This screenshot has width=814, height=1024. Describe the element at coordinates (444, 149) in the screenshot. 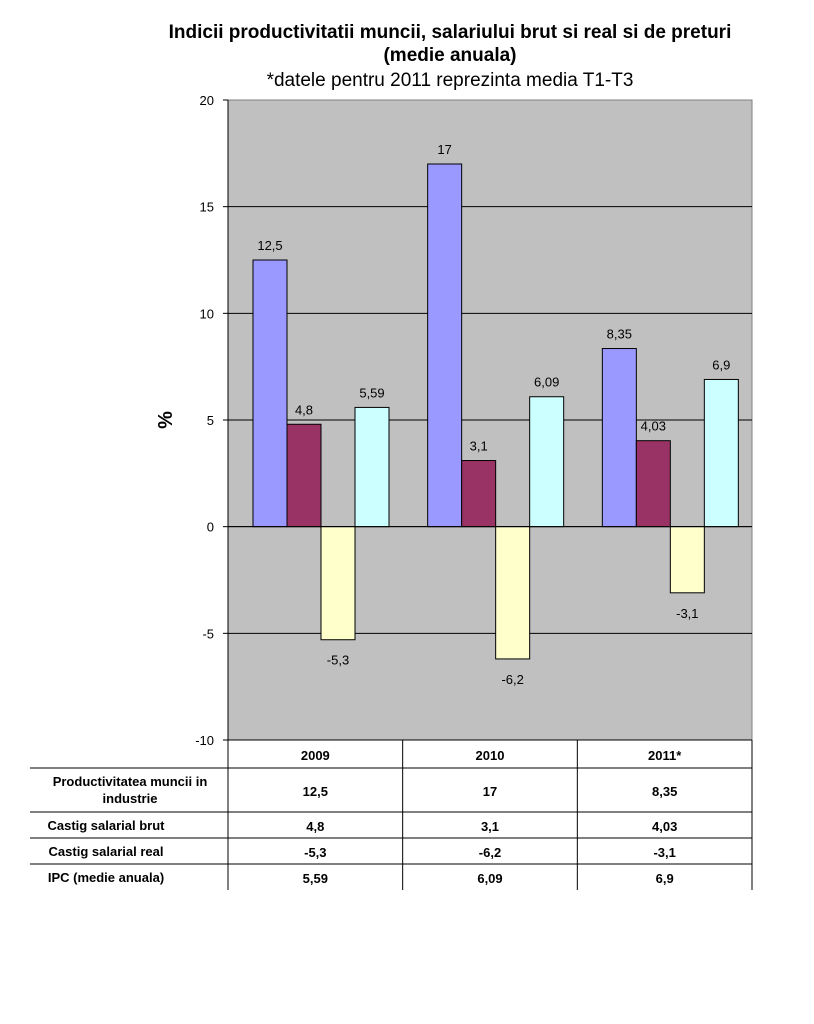

I see `data-label: 17` at that location.